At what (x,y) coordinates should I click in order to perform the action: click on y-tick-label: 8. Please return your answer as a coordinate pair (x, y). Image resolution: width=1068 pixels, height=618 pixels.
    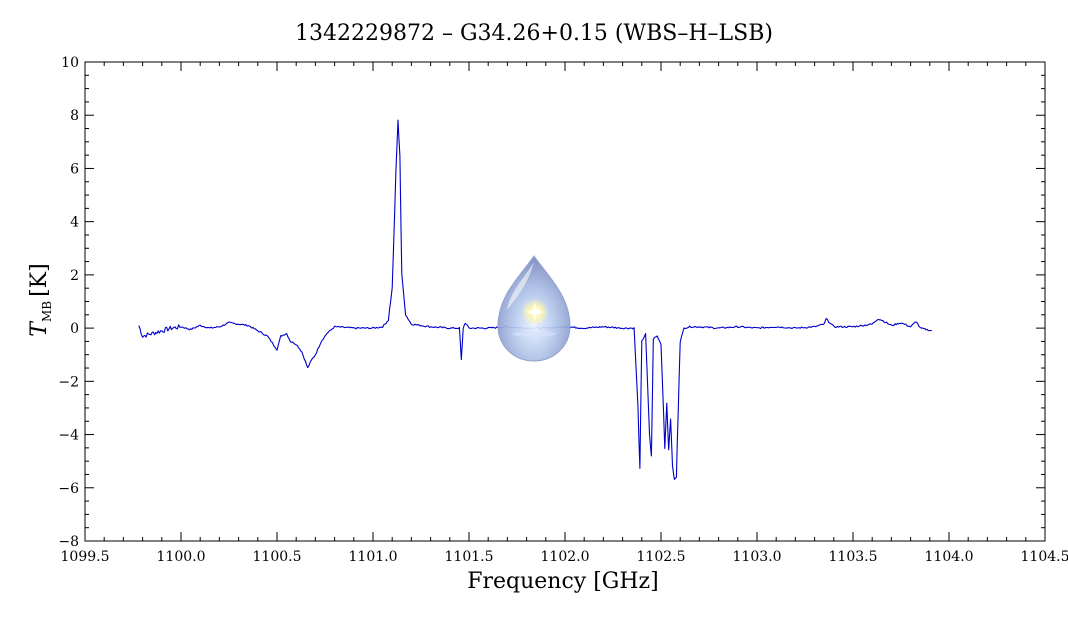
    Looking at the image, I should click on (74, 116).